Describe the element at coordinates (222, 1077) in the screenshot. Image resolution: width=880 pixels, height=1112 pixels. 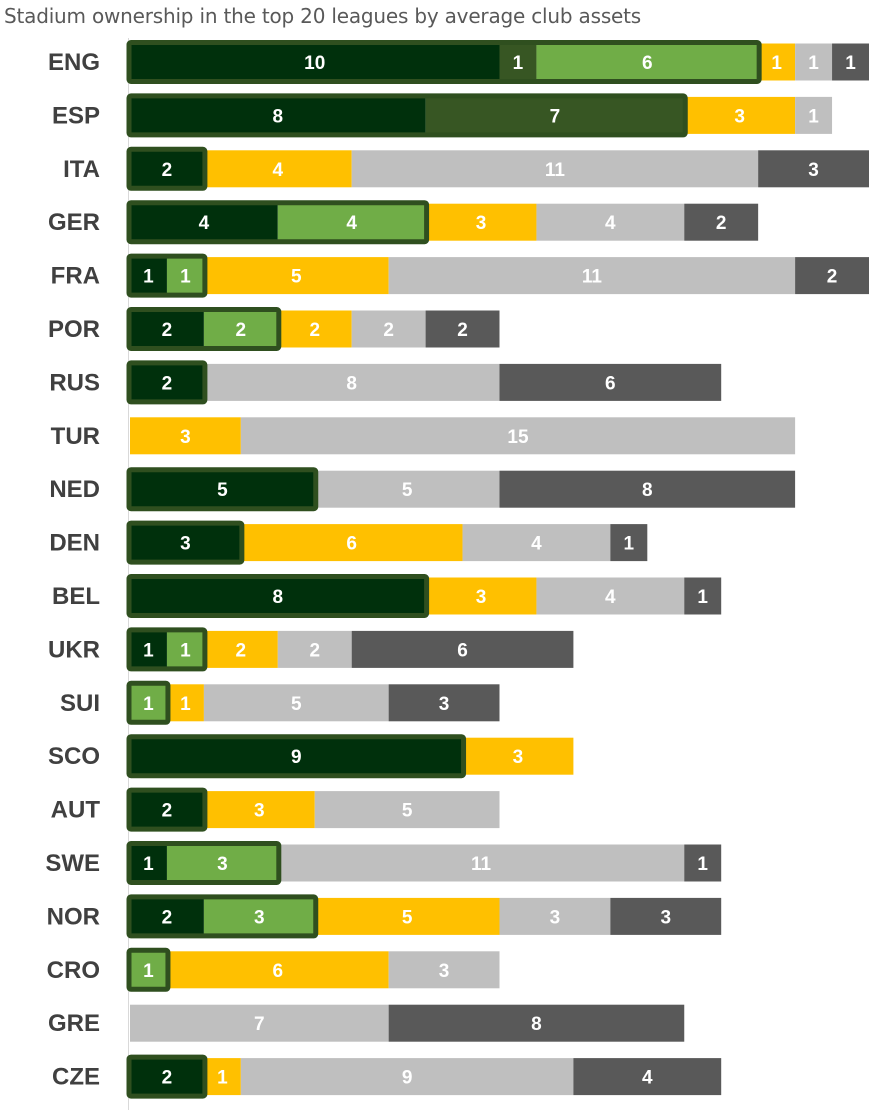
I see `bar-segment-cze-s4` at that location.